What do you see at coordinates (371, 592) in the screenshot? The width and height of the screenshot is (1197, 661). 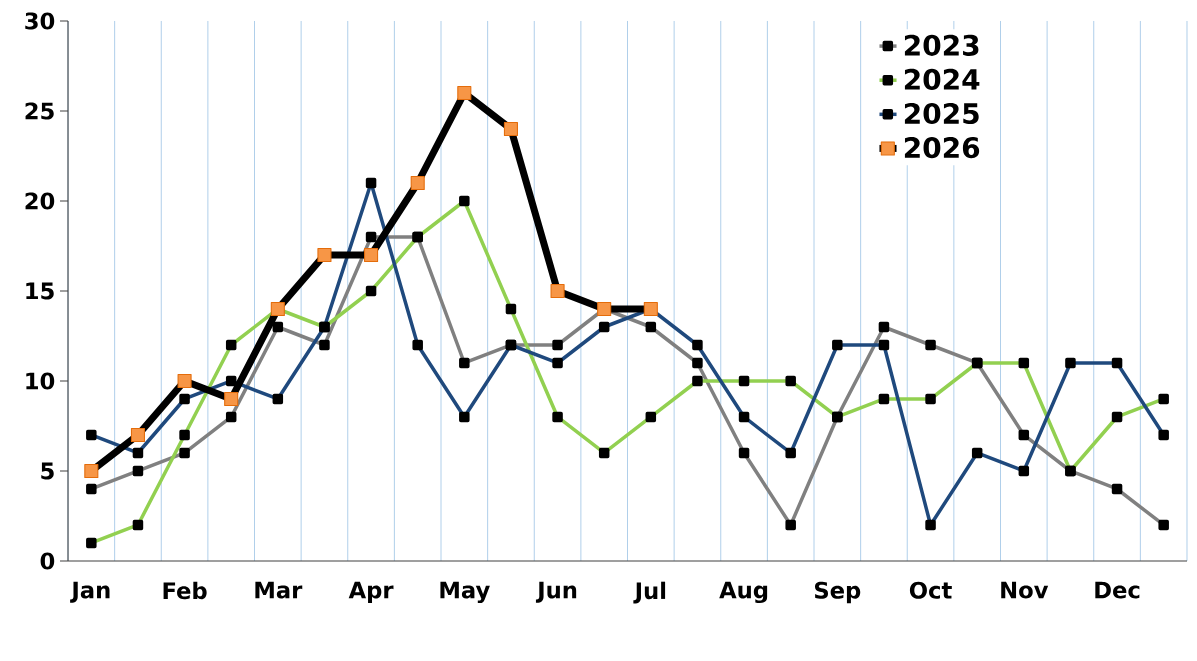 I see `x-tick-label: Apr` at bounding box center [371, 592].